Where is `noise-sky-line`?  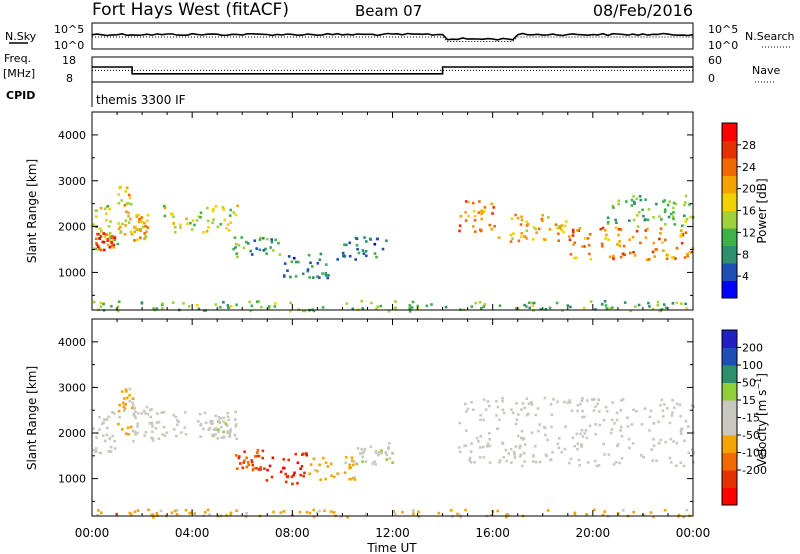
noise-sky-line is located at coordinates (392, 36).